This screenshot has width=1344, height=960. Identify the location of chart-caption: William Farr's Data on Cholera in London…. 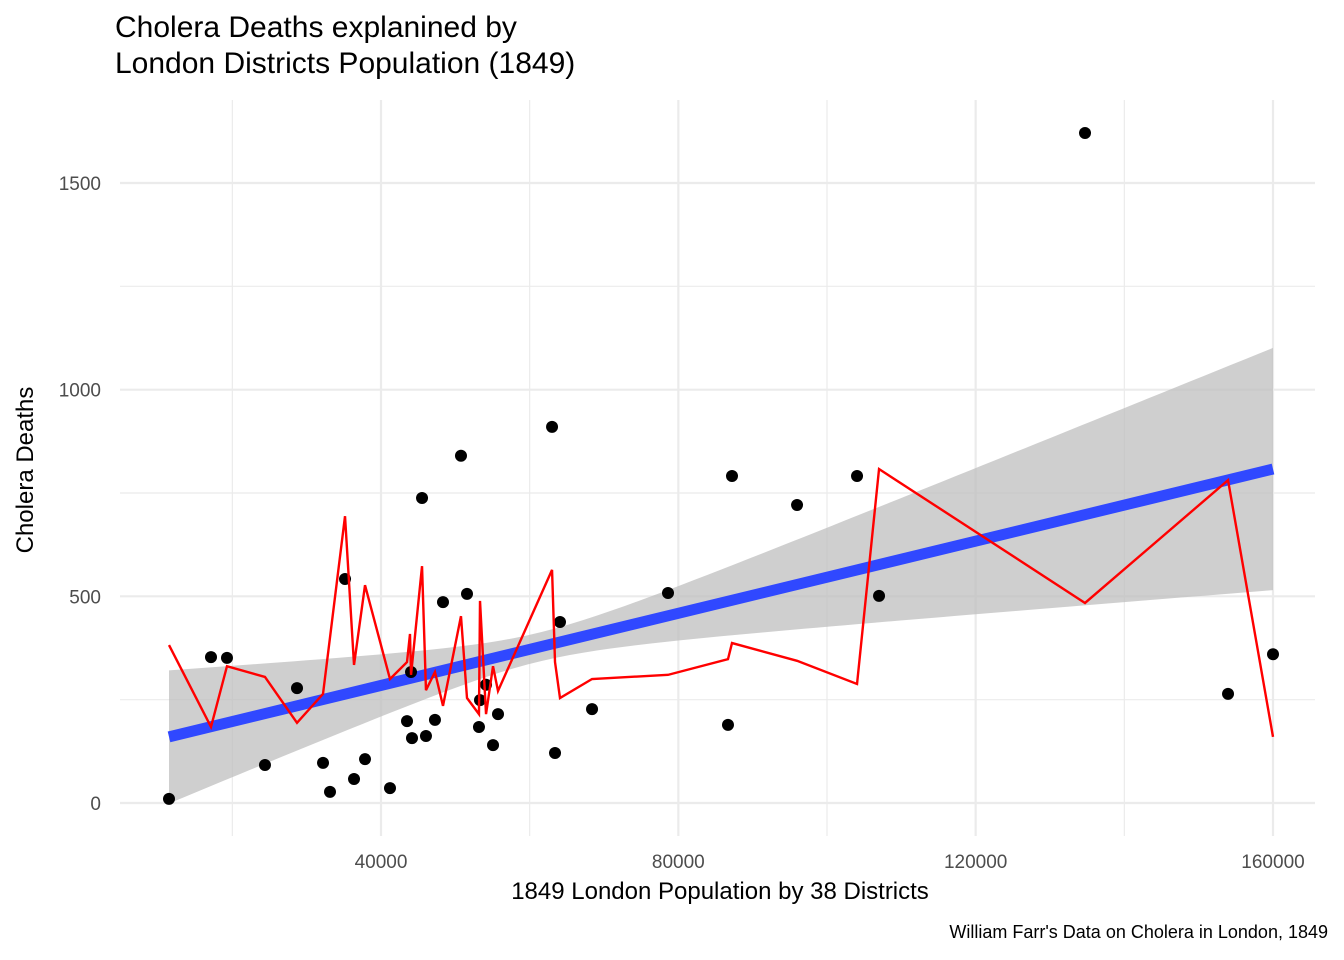
(1138, 932).